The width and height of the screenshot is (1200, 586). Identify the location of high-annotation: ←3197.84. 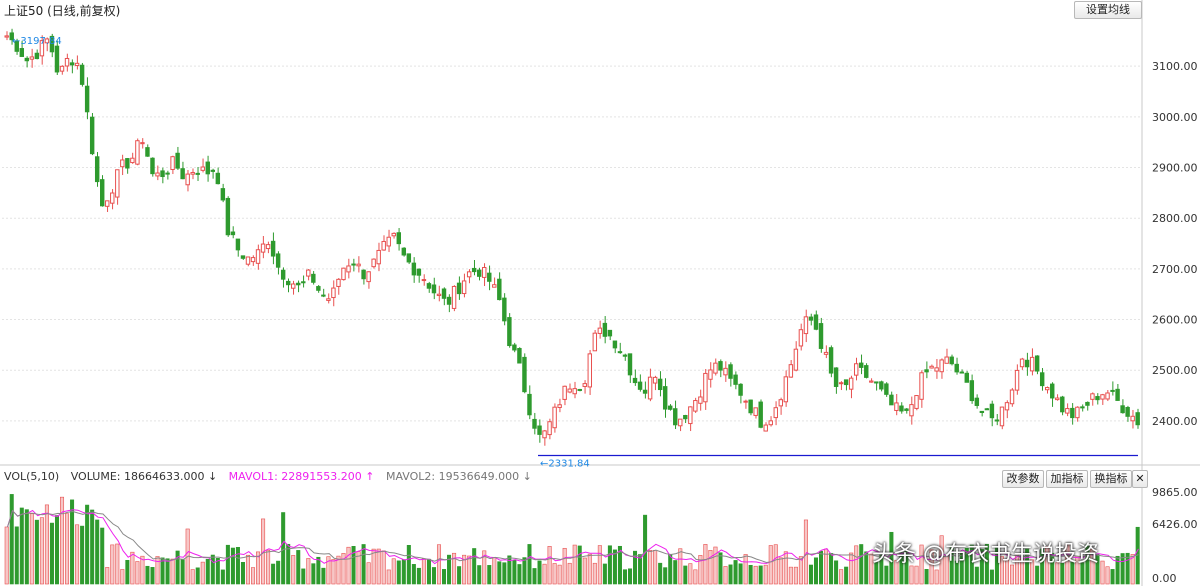
(37, 41).